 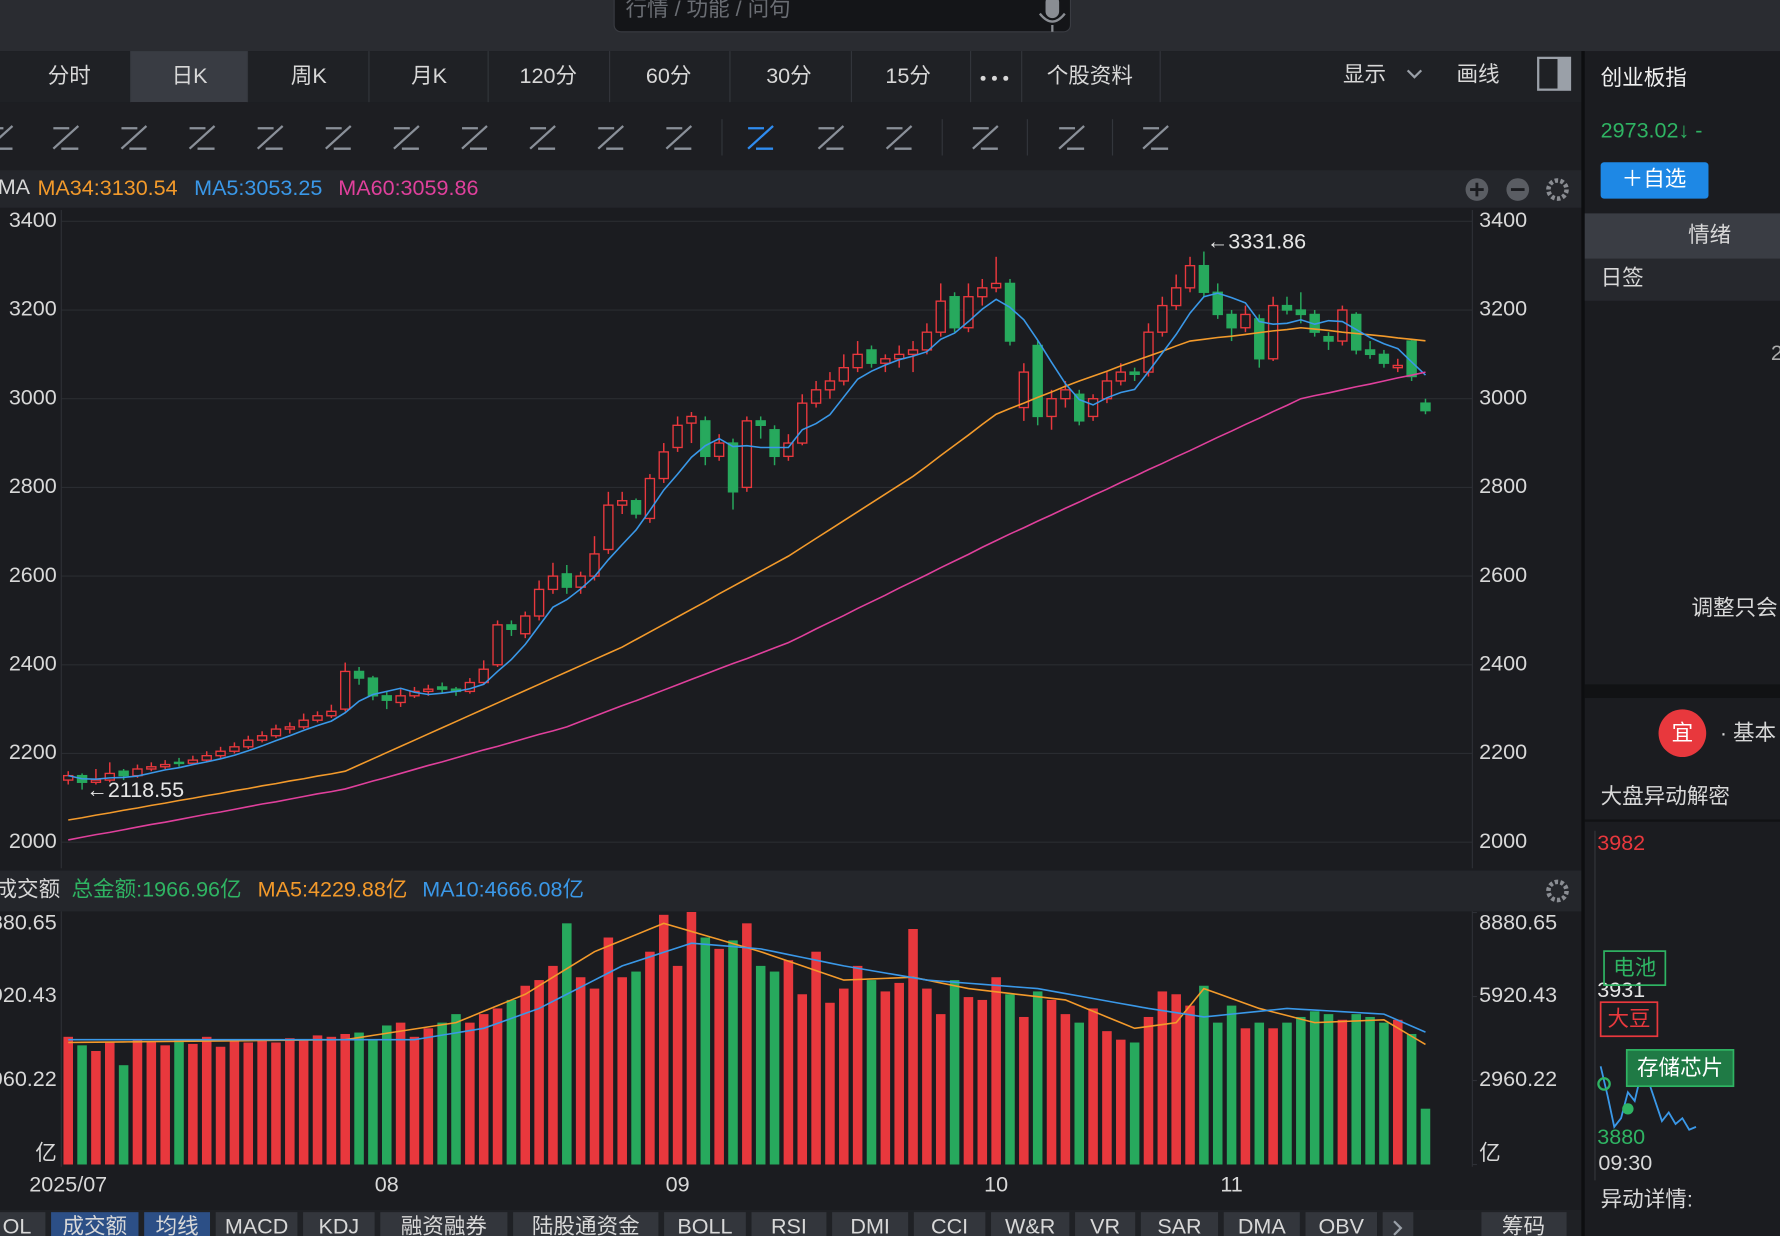 I want to click on event-tag-label: 大豆, so click(x=1628, y=1018).